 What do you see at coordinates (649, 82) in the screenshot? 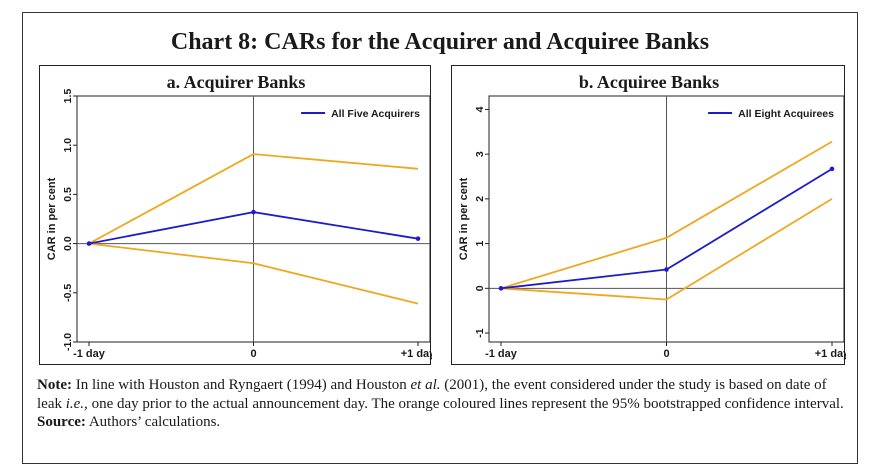
I see `chart-title: b. Acquiree Banks` at bounding box center [649, 82].